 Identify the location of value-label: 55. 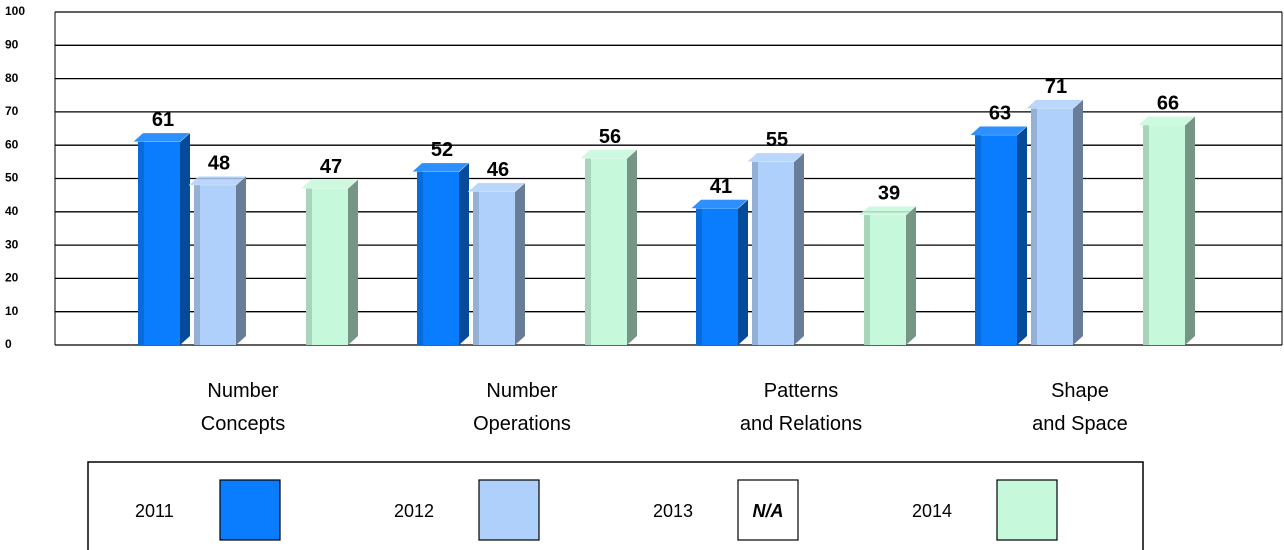
(777, 140).